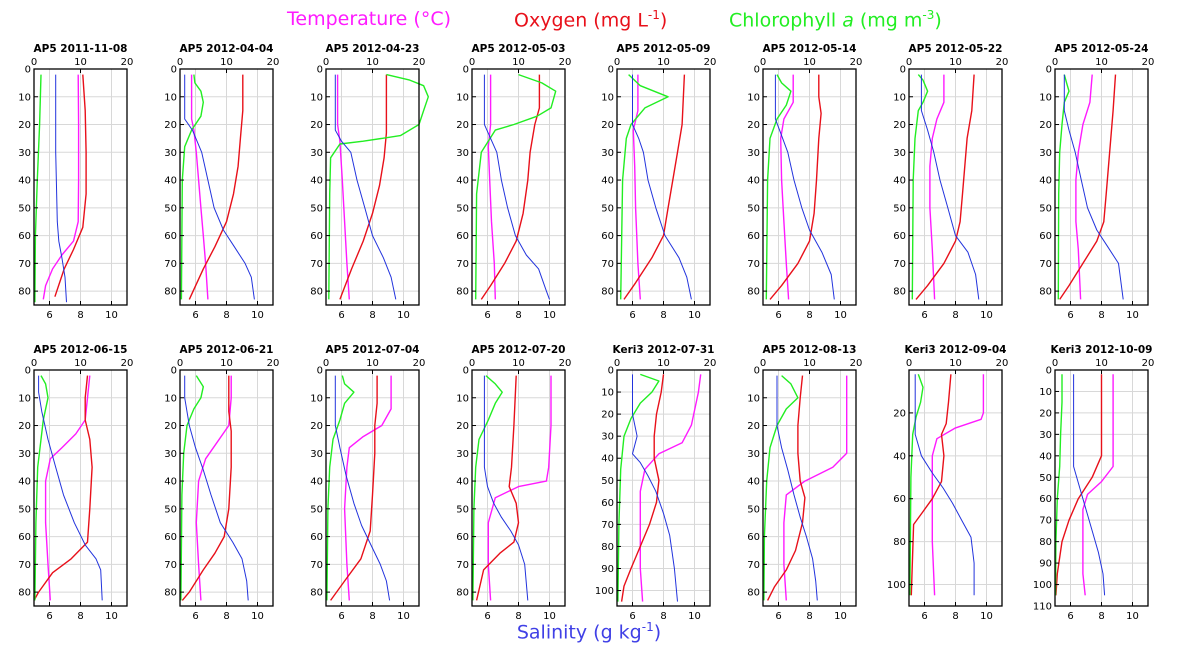 This screenshot has height=649, width=1178. What do you see at coordinates (81, 49) in the screenshot?
I see `panel-title: AP5 2011-11-08` at bounding box center [81, 49].